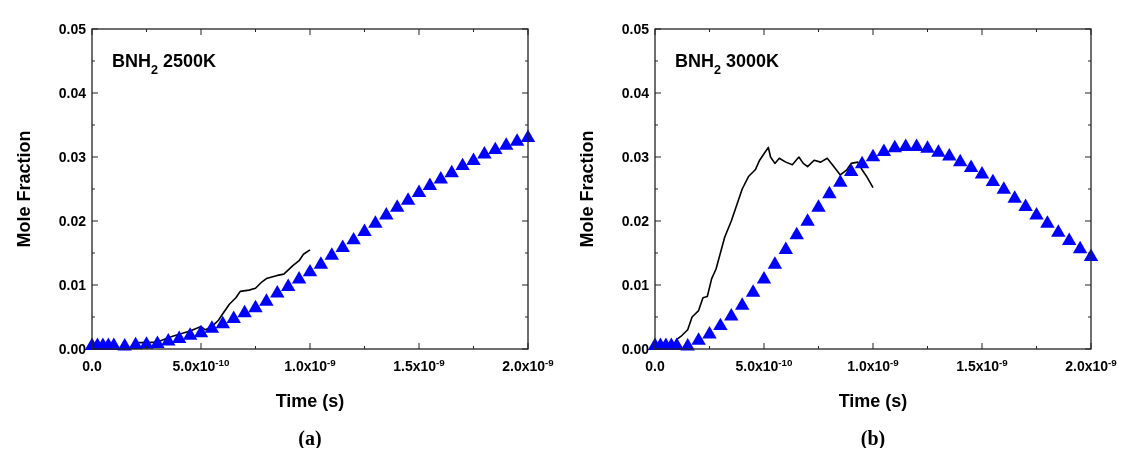 This screenshot has width=1131, height=452. What do you see at coordinates (726, 64) in the screenshot?
I see `text: BNH$_{2}$ 3000K` at bounding box center [726, 64].